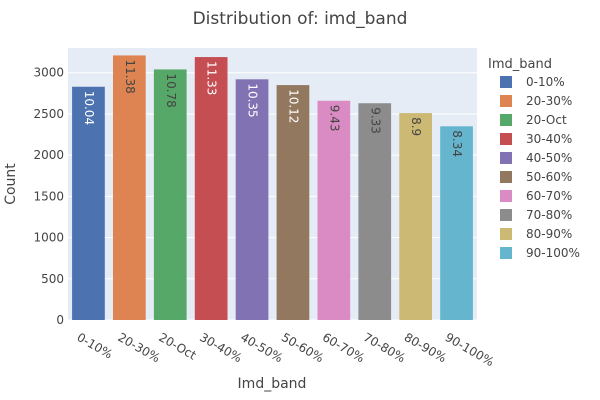  Describe the element at coordinates (549, 158) in the screenshot. I see `legend-item-label: 40-50%` at that location.